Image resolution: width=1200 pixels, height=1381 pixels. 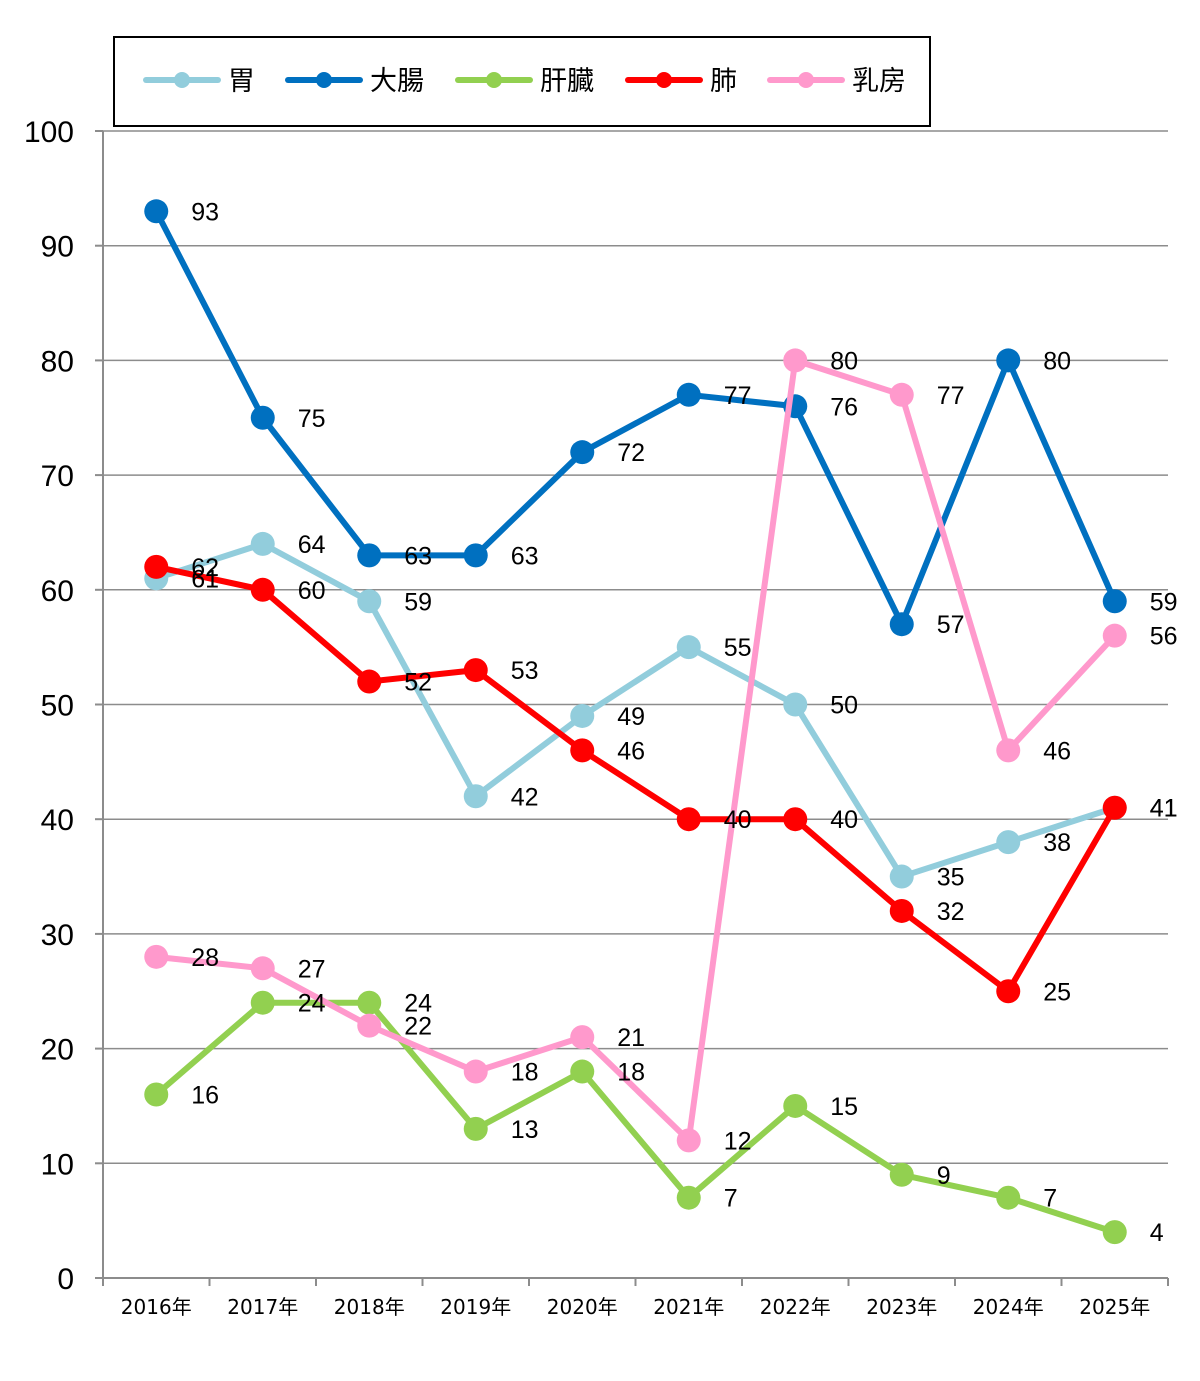 What do you see at coordinates (57, 591) in the screenshot?
I see `y-tick-label: 60` at bounding box center [57, 591].